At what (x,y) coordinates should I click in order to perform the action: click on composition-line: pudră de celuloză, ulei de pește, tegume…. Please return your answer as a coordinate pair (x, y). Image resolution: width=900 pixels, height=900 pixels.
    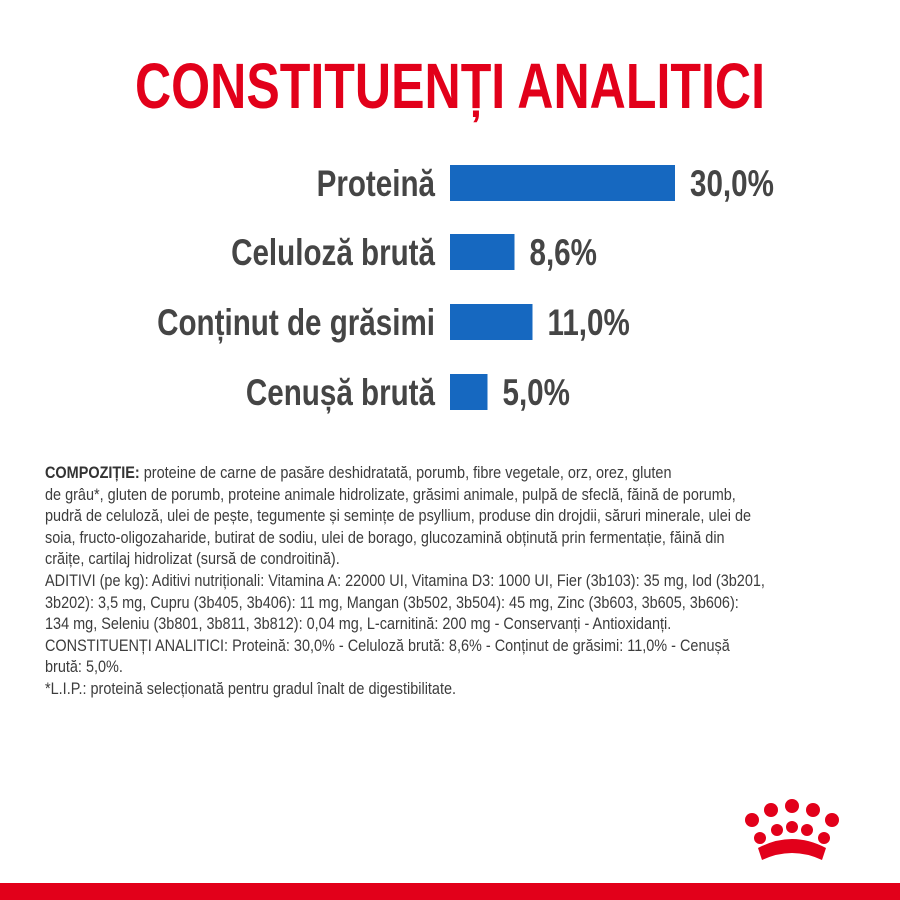
    Looking at the image, I should click on (398, 516).